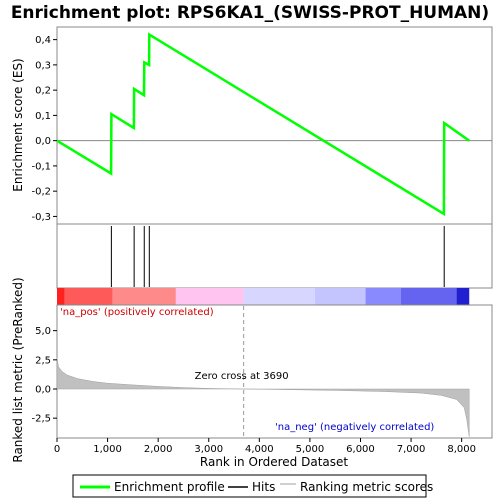  Describe the element at coordinates (310, 449) in the screenshot. I see `rank-xtick-label: 5,000` at that location.